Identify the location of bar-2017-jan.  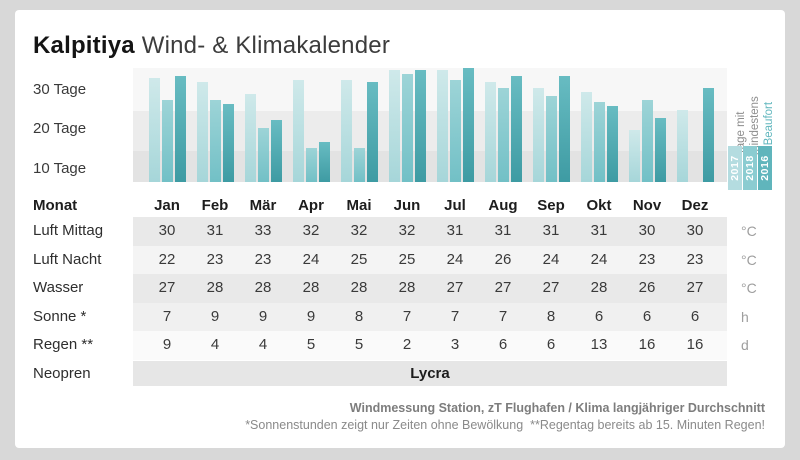
(154, 130).